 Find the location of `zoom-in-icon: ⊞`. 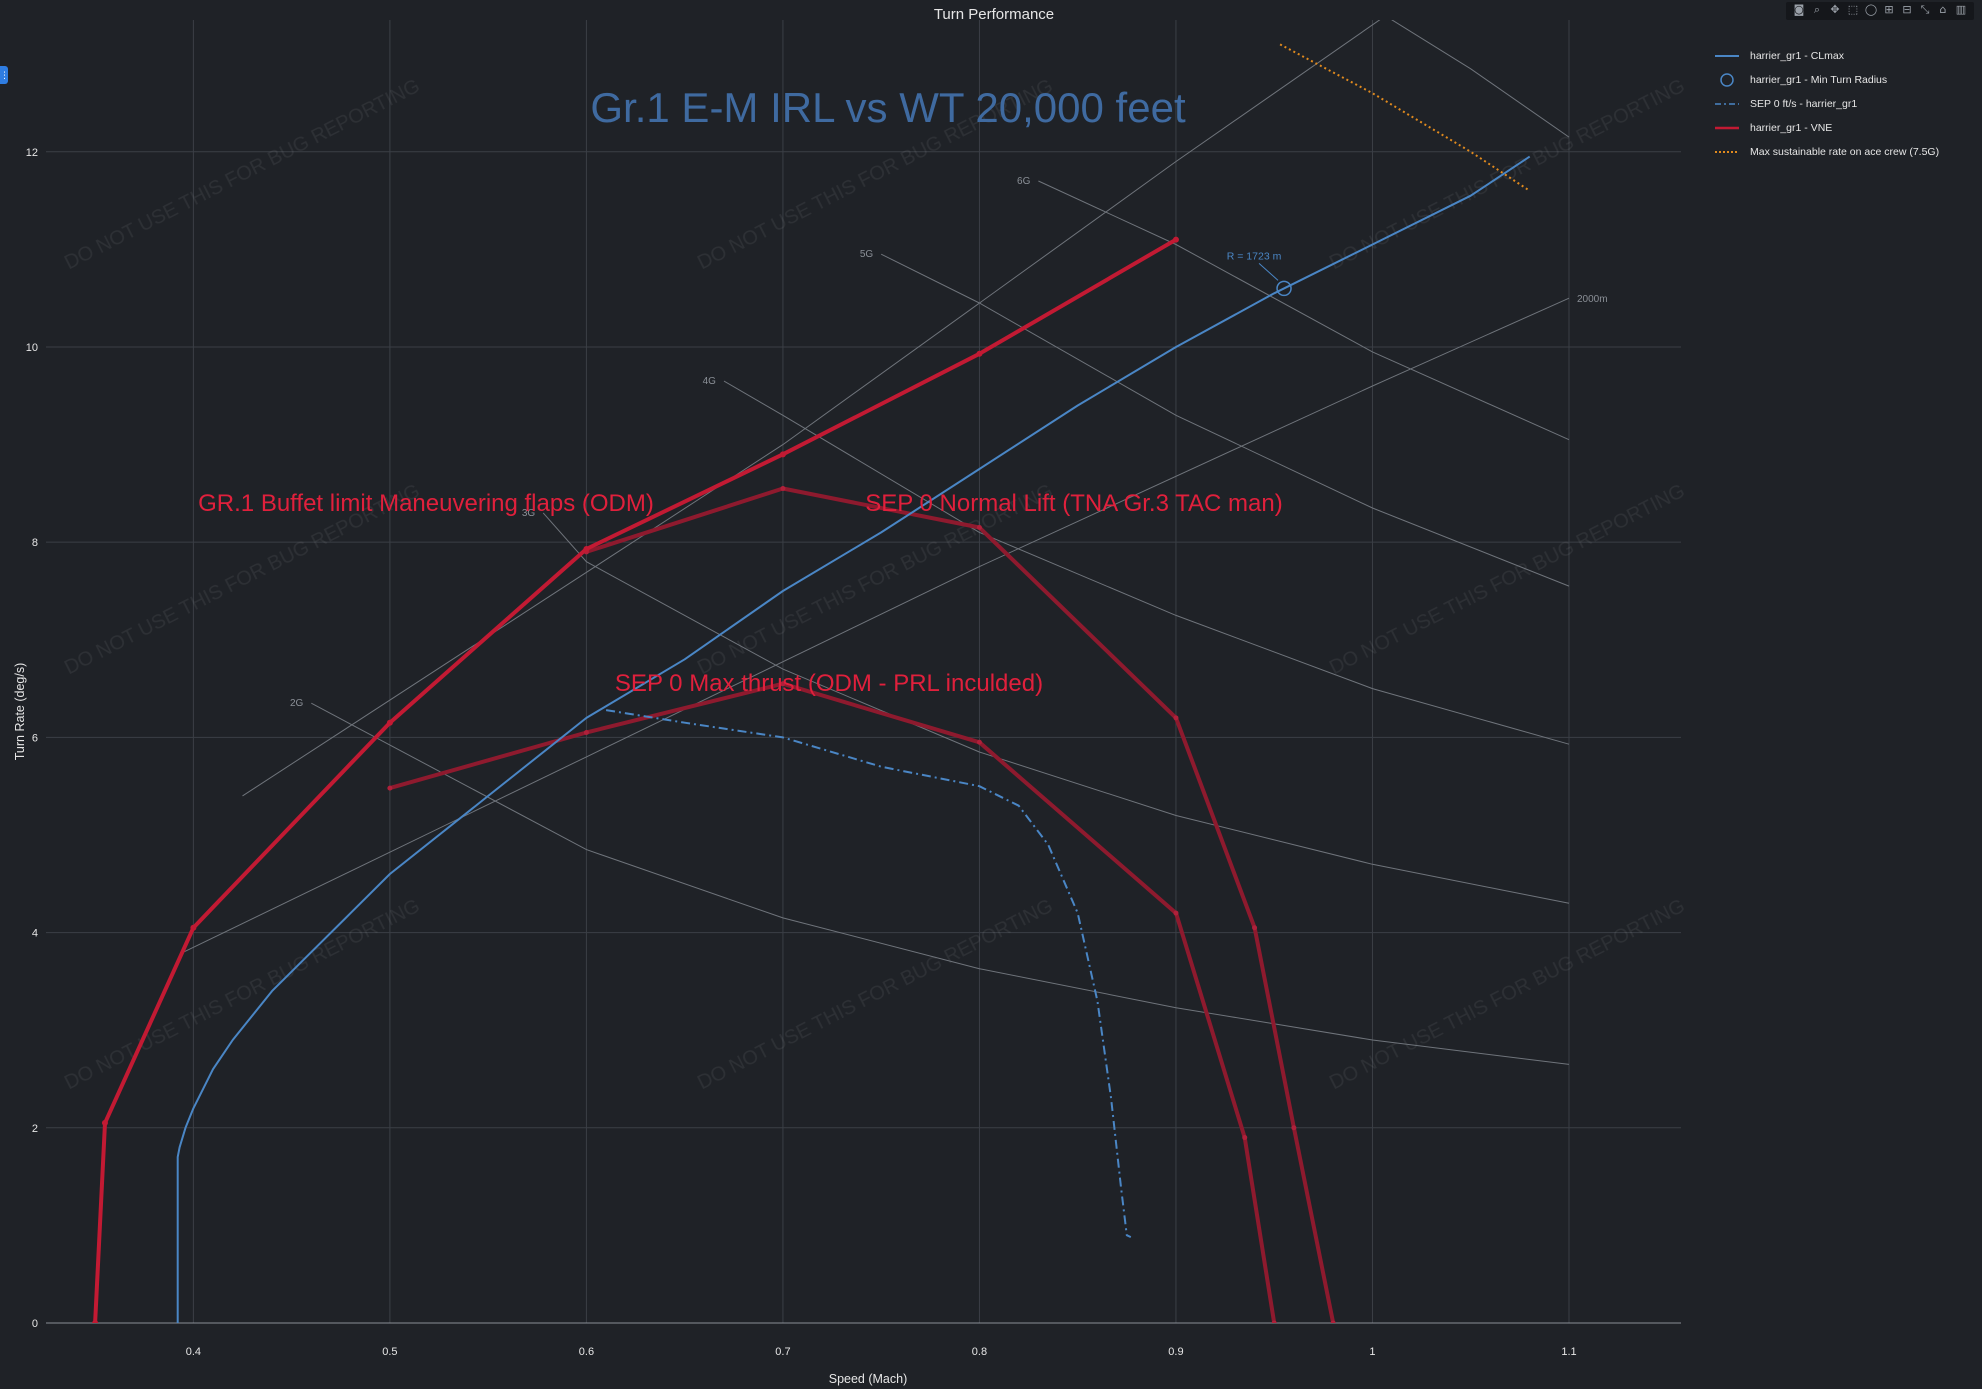

zoom-in-icon: ⊞ is located at coordinates (1889, 9).